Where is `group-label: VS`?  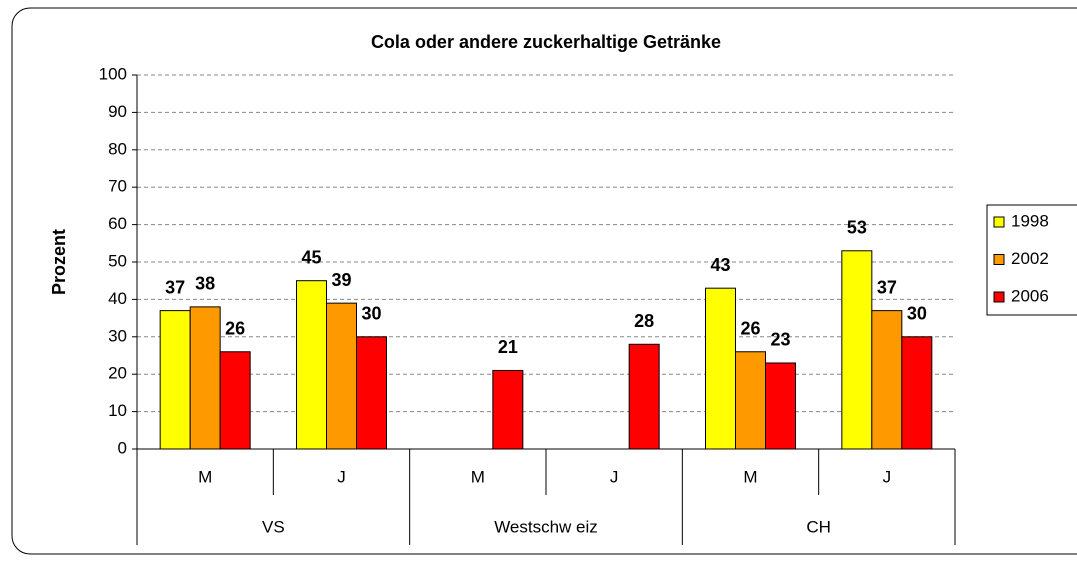
group-label: VS is located at coordinates (273, 526).